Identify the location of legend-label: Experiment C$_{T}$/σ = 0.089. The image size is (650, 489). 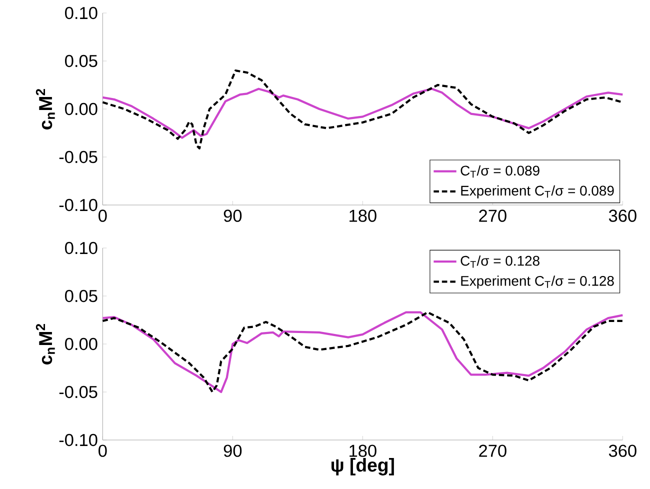
(537, 191).